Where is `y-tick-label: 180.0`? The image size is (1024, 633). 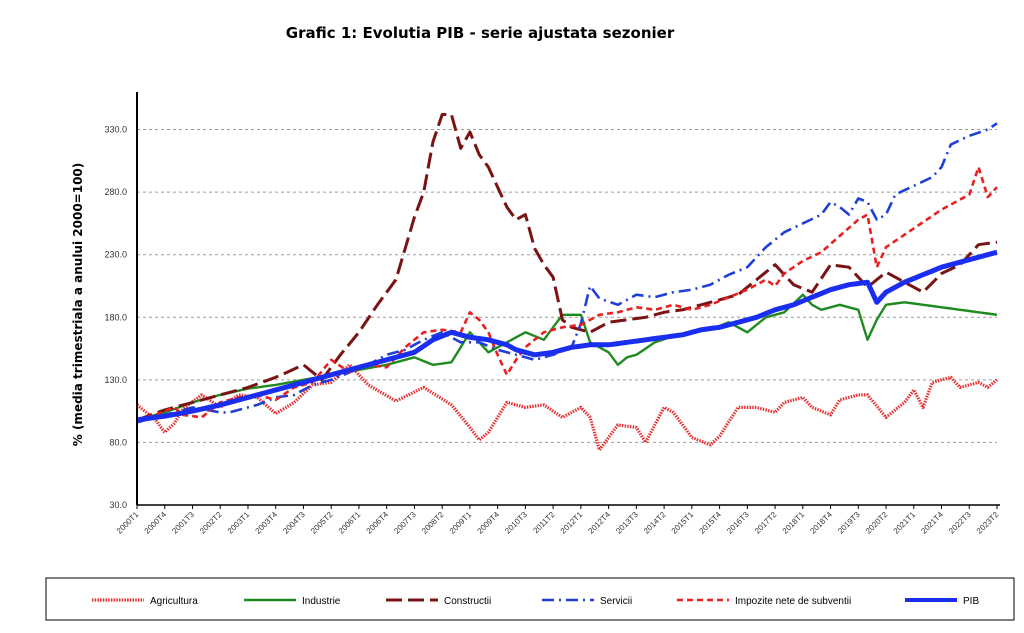
y-tick-label: 180.0 is located at coordinates (115, 317).